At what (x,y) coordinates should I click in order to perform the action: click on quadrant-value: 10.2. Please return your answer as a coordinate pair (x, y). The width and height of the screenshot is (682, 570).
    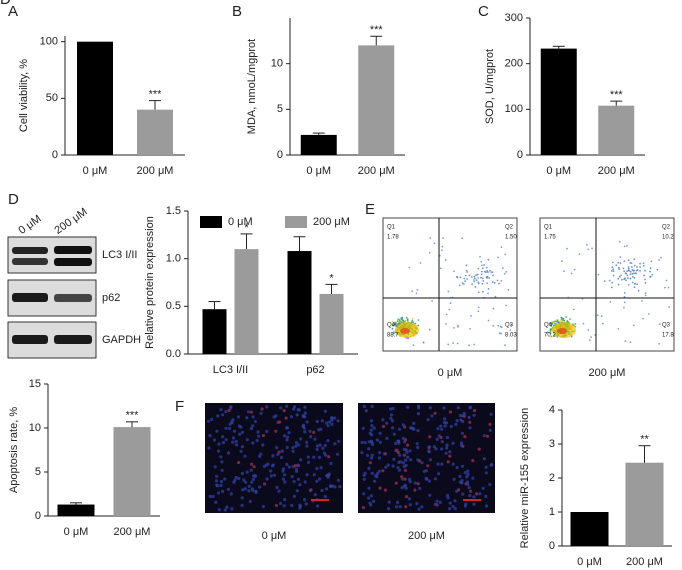
    Looking at the image, I should click on (668, 238).